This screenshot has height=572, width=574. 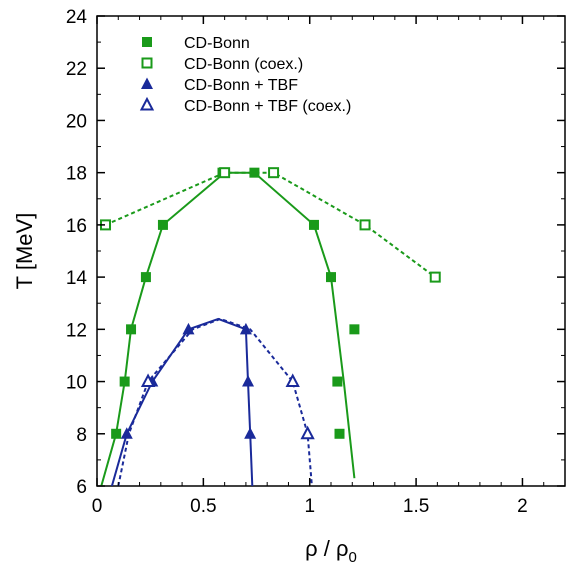 What do you see at coordinates (97, 506) in the screenshot?
I see `x-tick-label: 0` at bounding box center [97, 506].